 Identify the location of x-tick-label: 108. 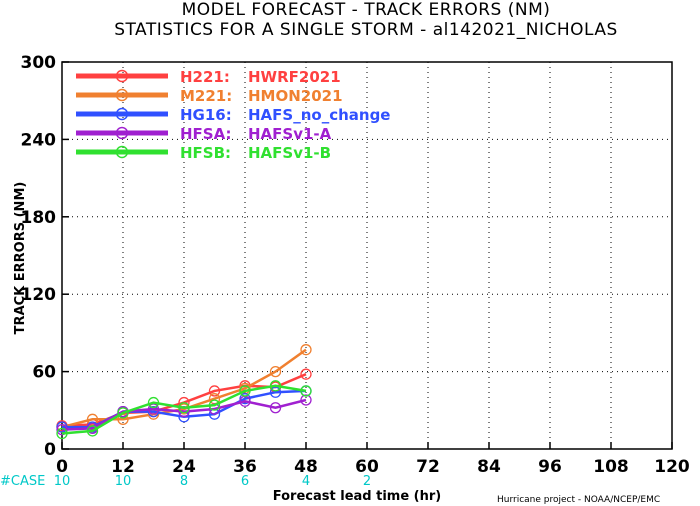
(611, 467).